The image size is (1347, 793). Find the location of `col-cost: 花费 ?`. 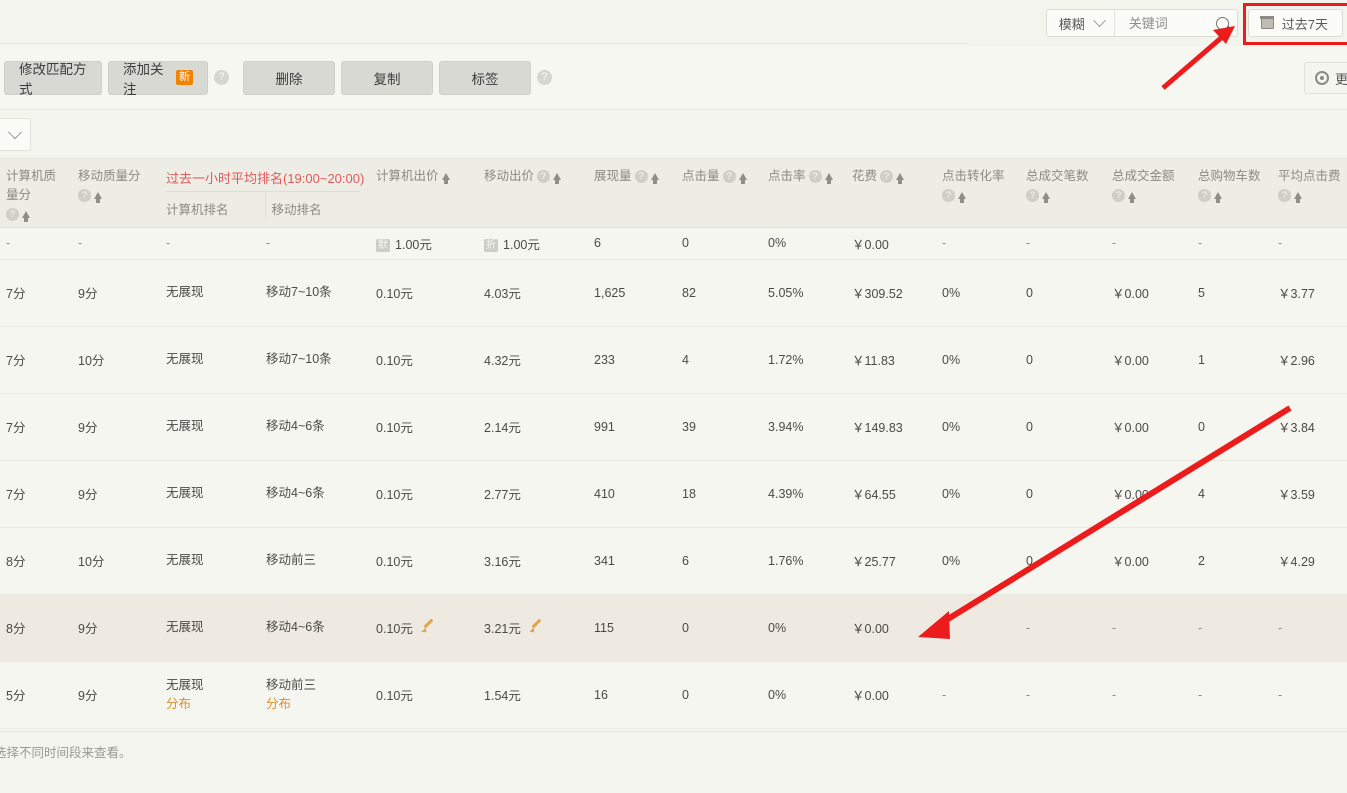

col-cost: 花费 ? is located at coordinates (891, 193).